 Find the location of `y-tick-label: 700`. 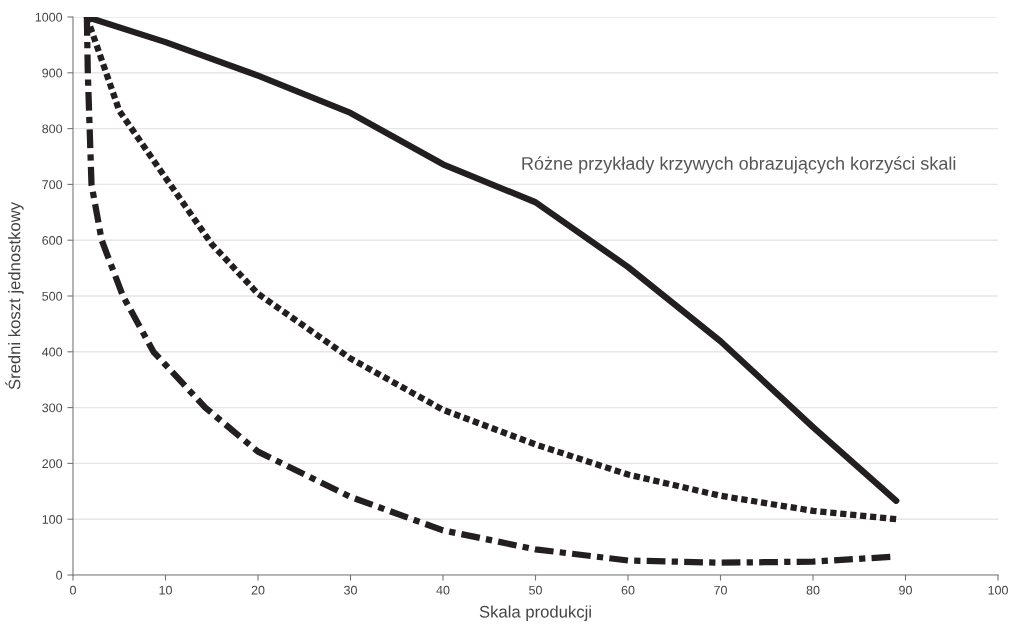

y-tick-label: 700 is located at coordinates (52, 185).